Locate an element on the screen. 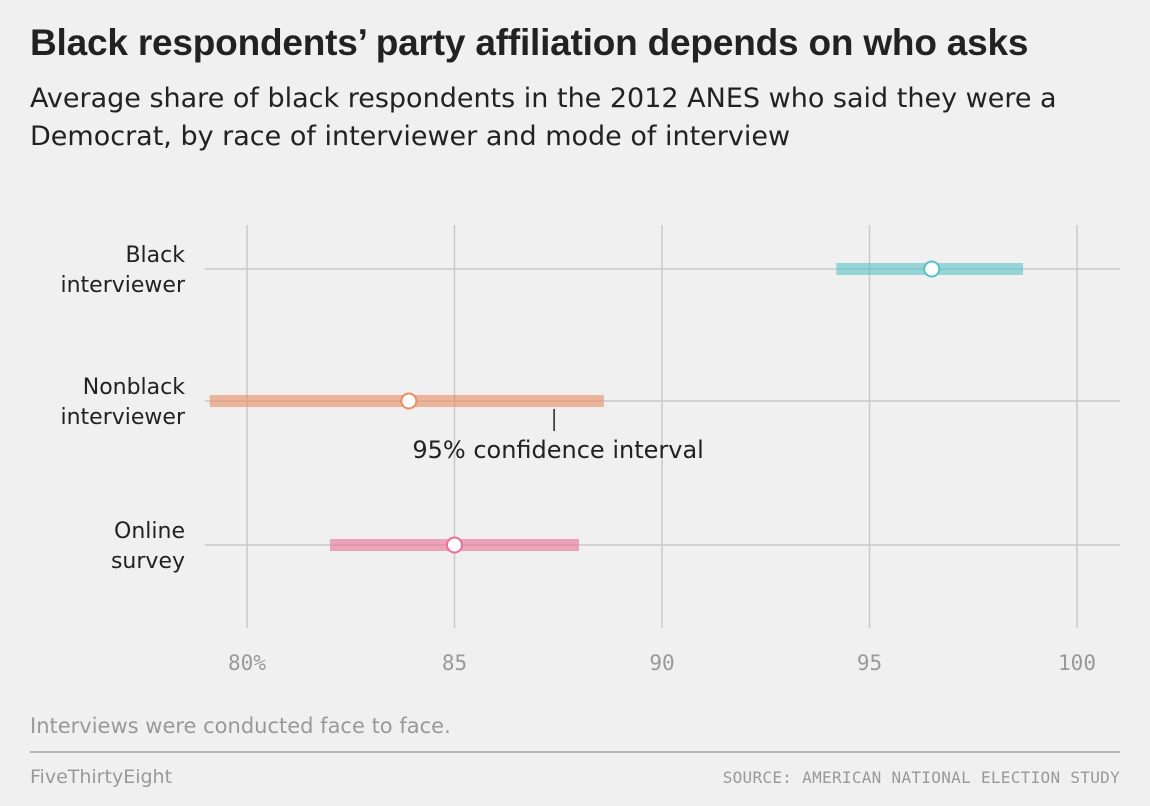 The height and width of the screenshot is (806, 1150). x-tick-label: 80% is located at coordinates (247, 663).